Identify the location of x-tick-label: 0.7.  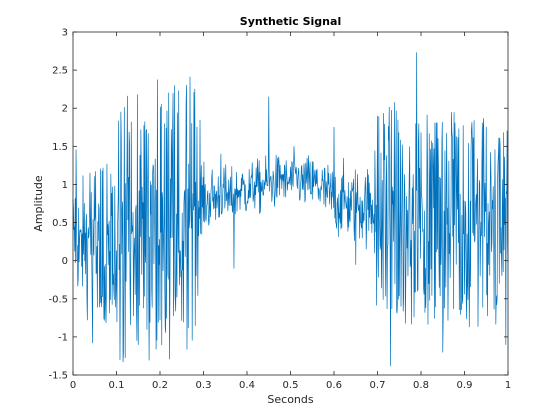
(378, 385).